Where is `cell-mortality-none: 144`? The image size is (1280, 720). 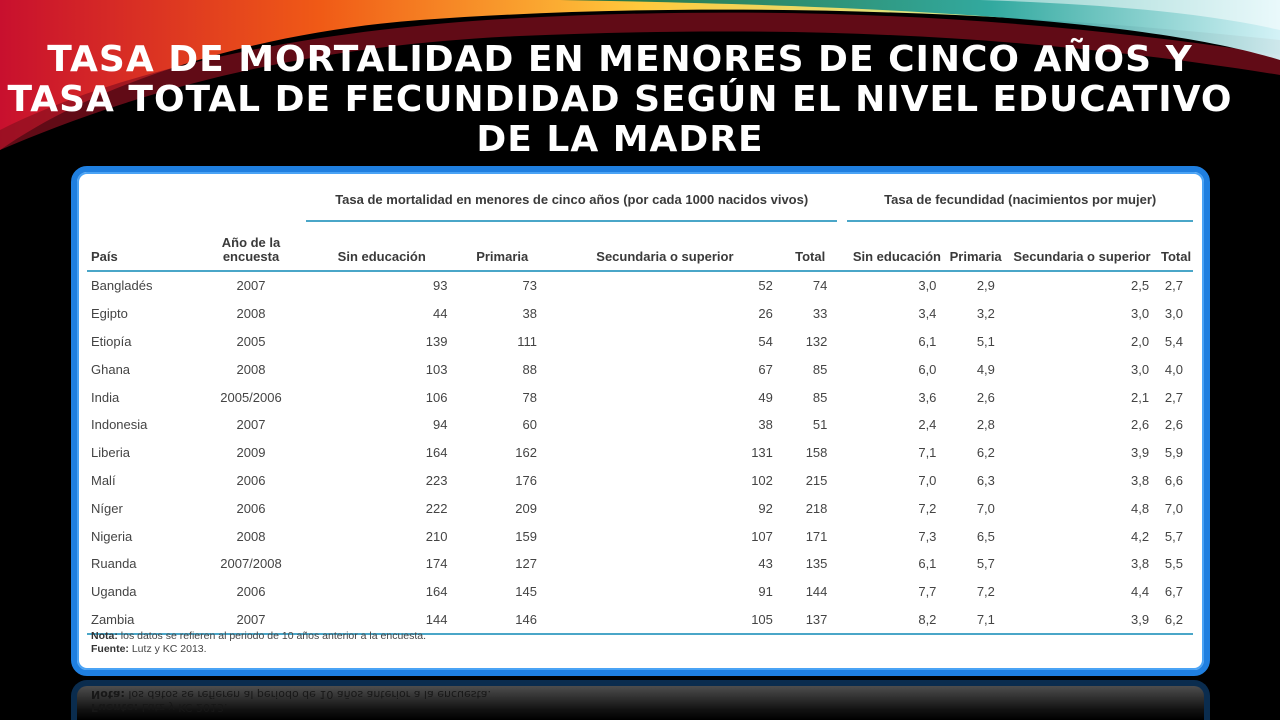 cell-mortality-none: 144 is located at coordinates (382, 620).